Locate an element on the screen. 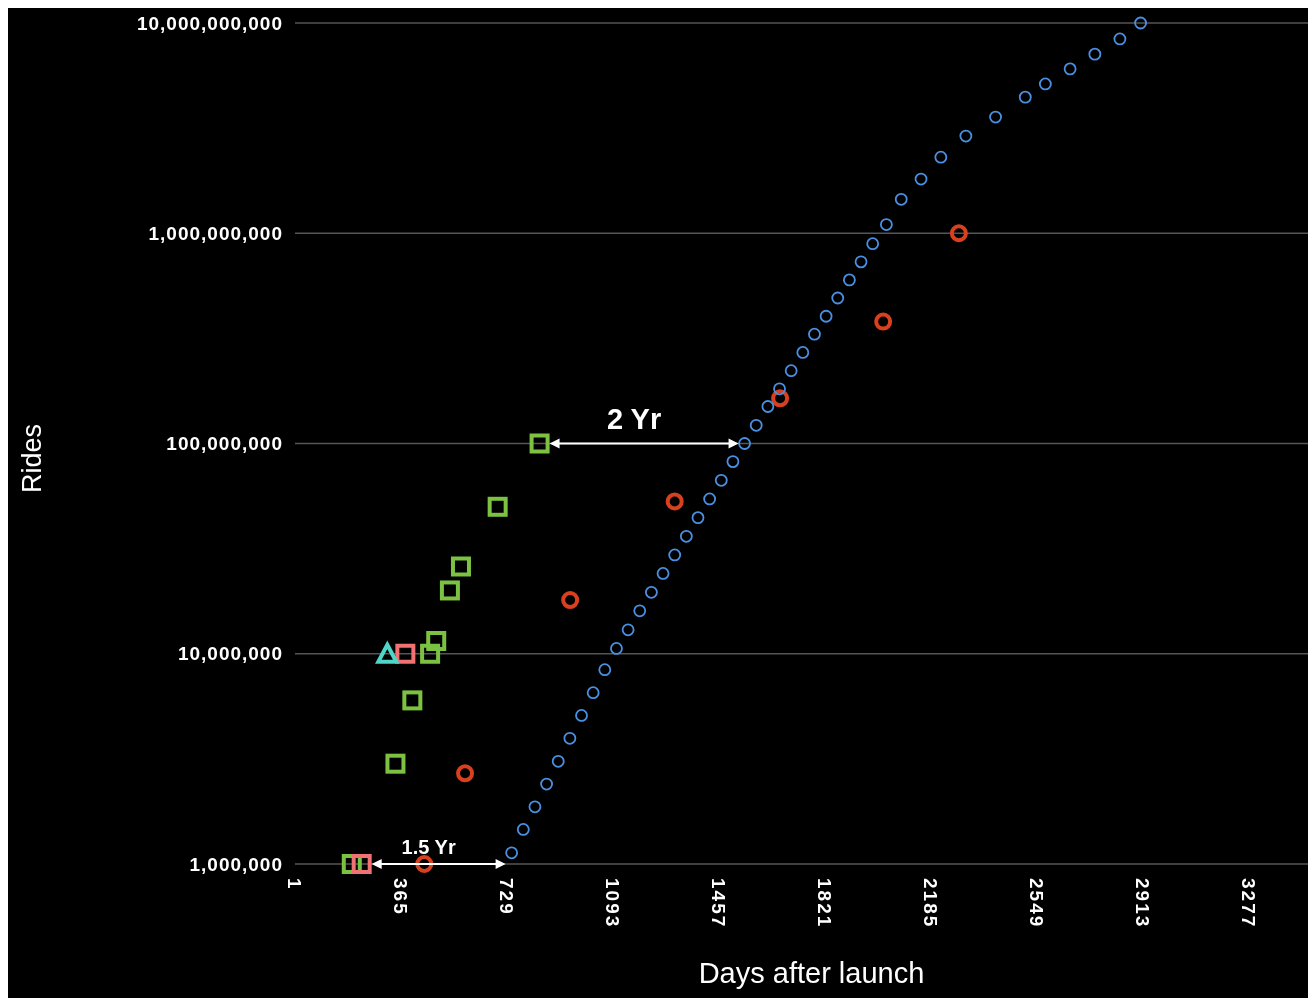 This screenshot has height=1006, width=1316. x-tick-label: 365 is located at coordinates (401, 897).